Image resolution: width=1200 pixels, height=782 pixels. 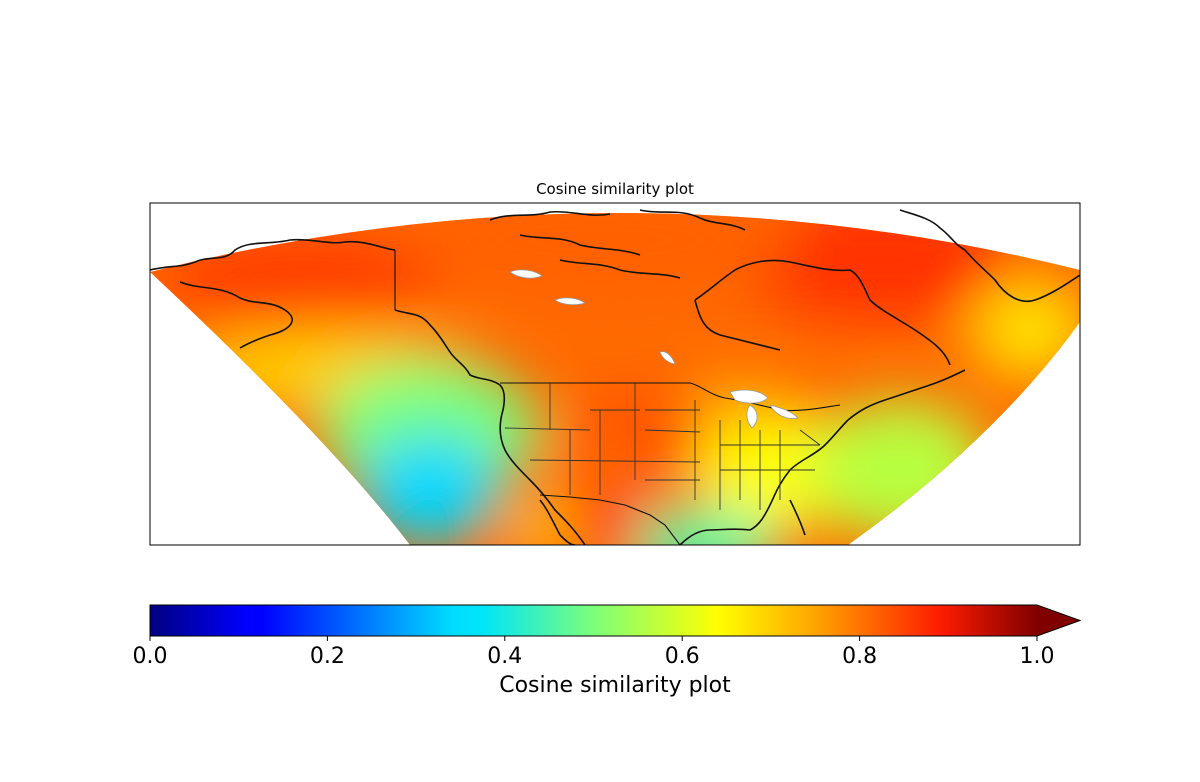 What do you see at coordinates (615, 189) in the screenshot?
I see `map-title: Cosine similarity plot` at bounding box center [615, 189].